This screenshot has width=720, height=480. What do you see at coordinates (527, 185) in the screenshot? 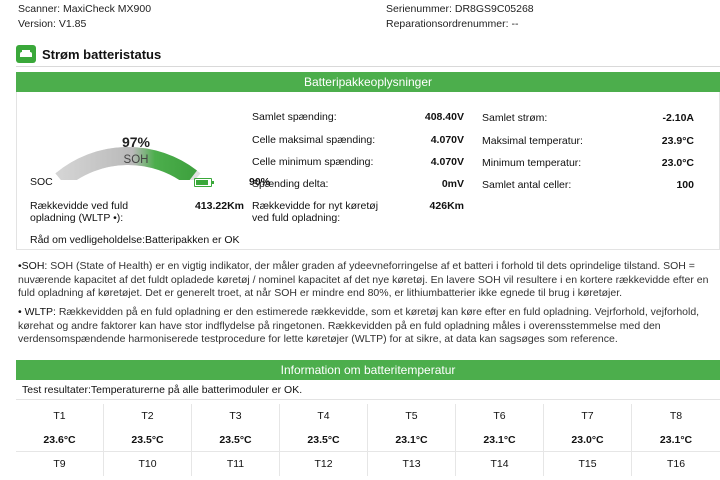
I see `cell-count-label: Samlet antal celler:` at bounding box center [527, 185].